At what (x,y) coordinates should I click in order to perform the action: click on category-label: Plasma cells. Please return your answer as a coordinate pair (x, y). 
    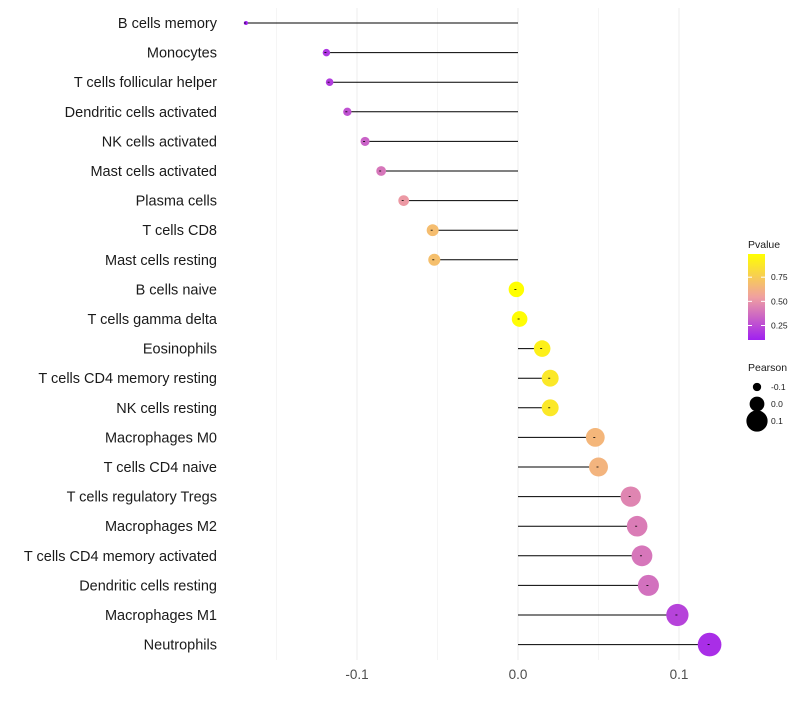
    Looking at the image, I should click on (176, 202).